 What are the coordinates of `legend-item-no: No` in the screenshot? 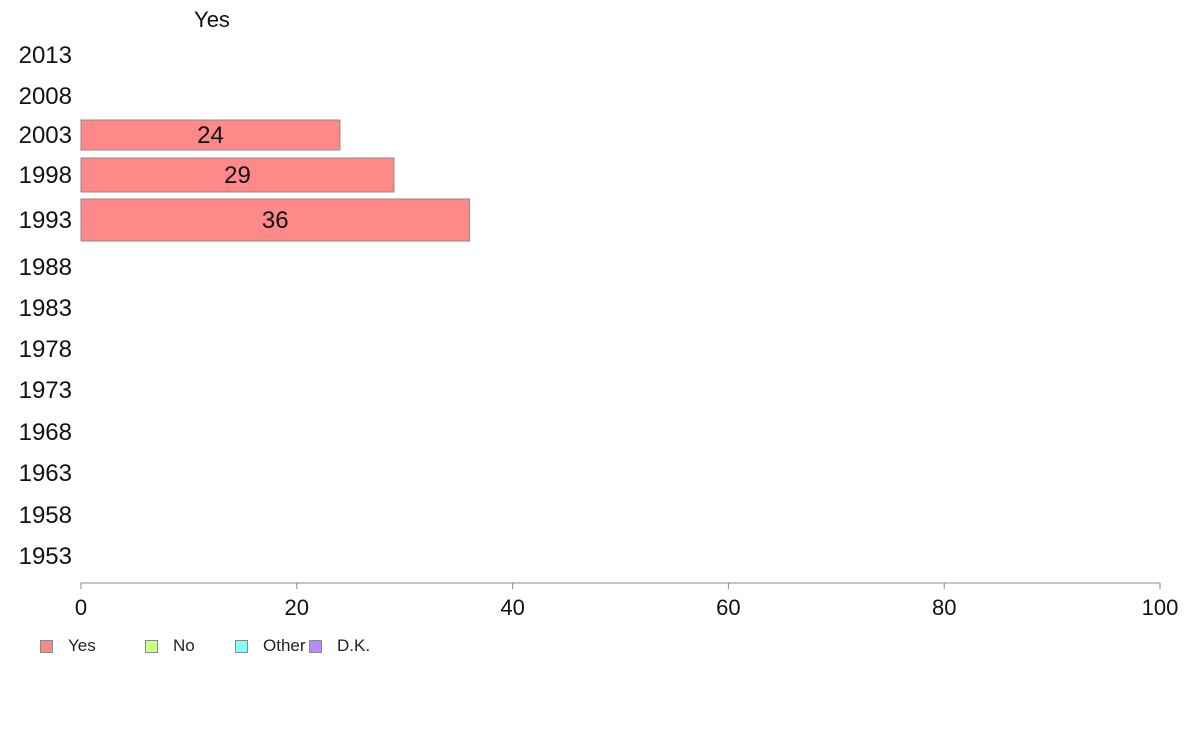 It's located at (190, 646).